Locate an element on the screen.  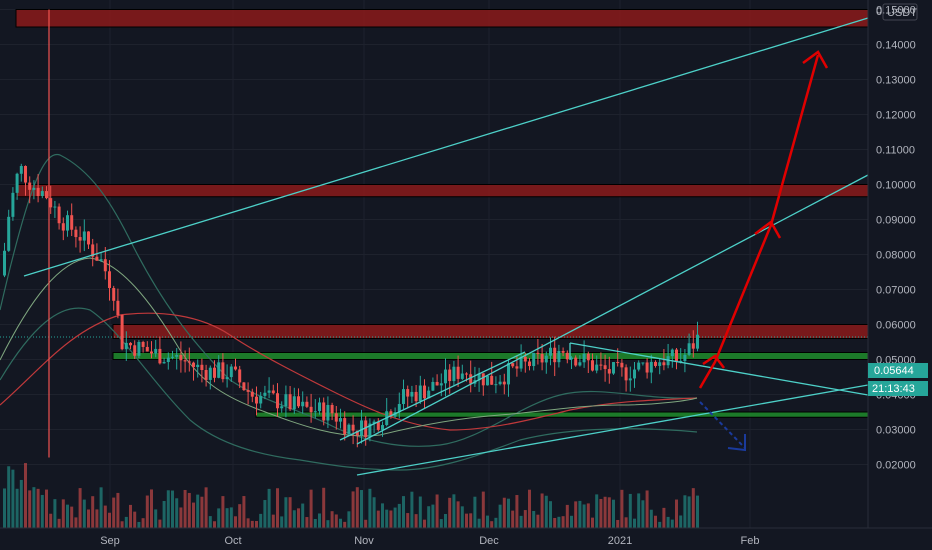
price-tick-label: 0.07000 is located at coordinates (896, 291).